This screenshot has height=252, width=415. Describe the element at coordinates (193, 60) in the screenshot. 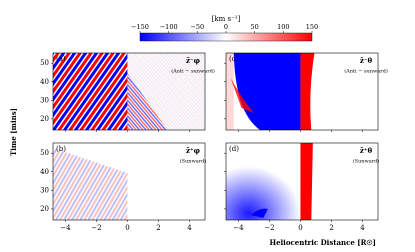

I see `panel-quantity: z̃⁻φ` at that location.